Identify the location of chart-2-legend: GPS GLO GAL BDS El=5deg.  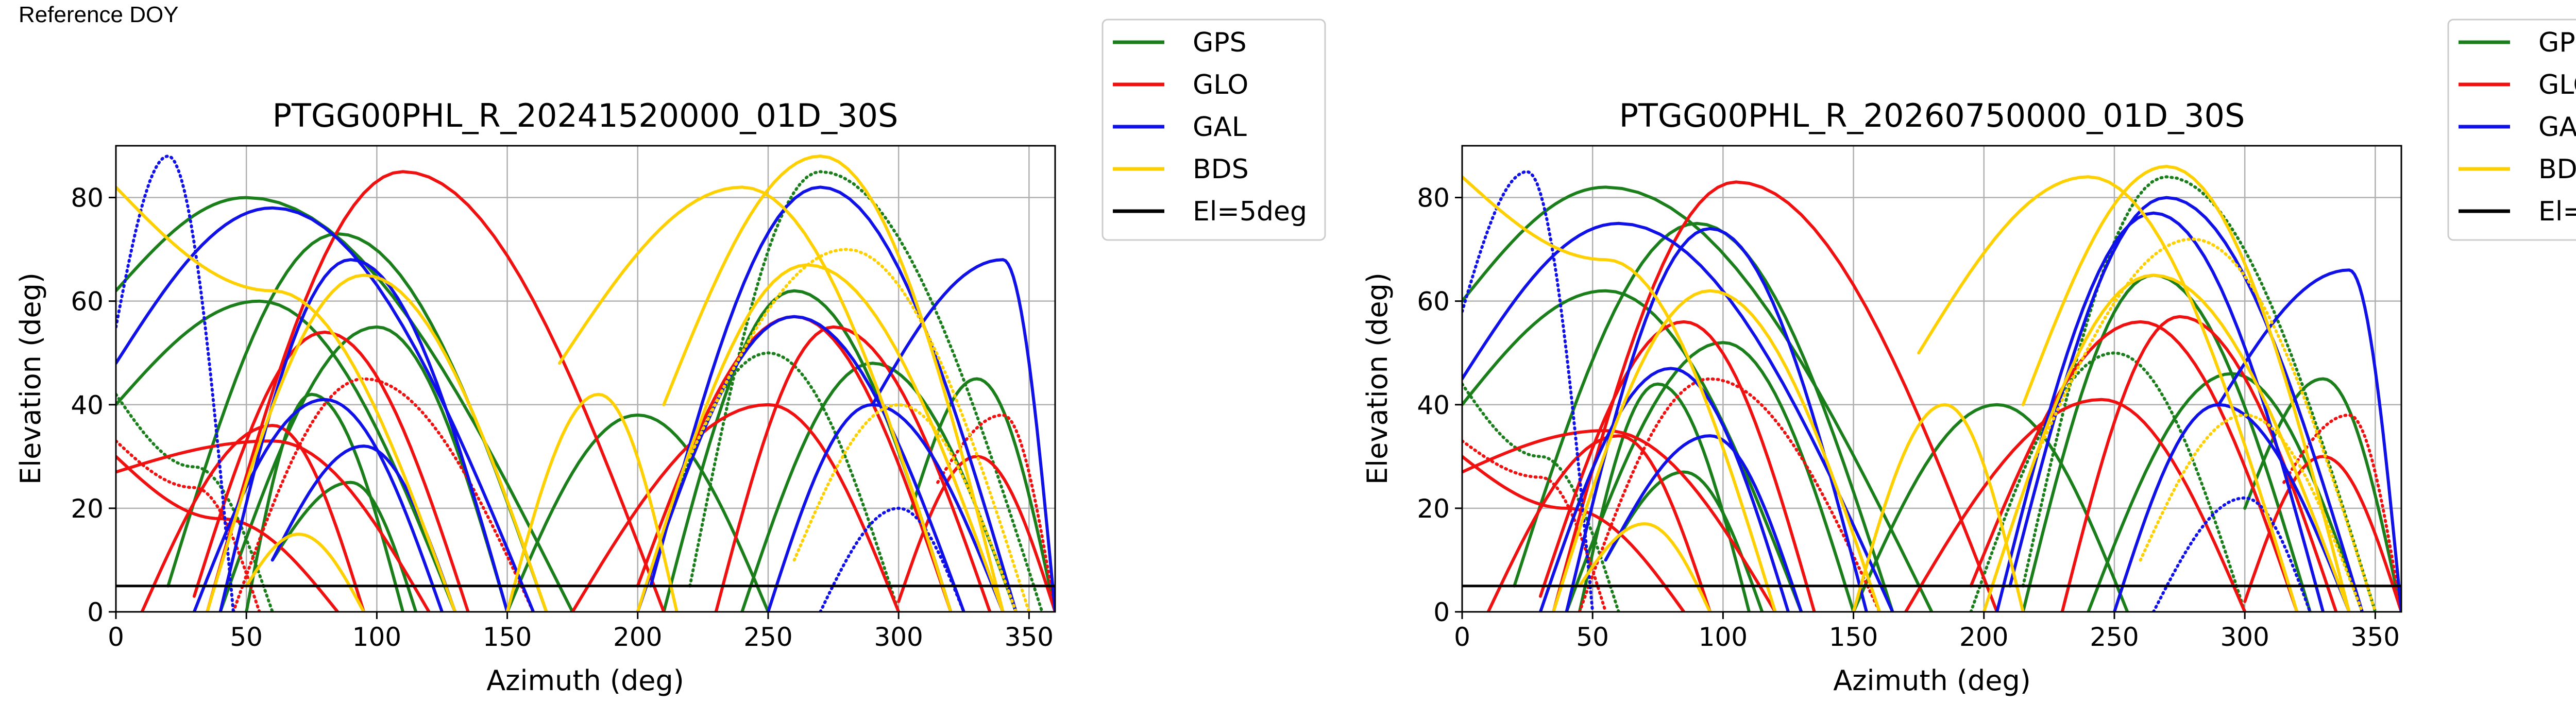
(2511, 130).